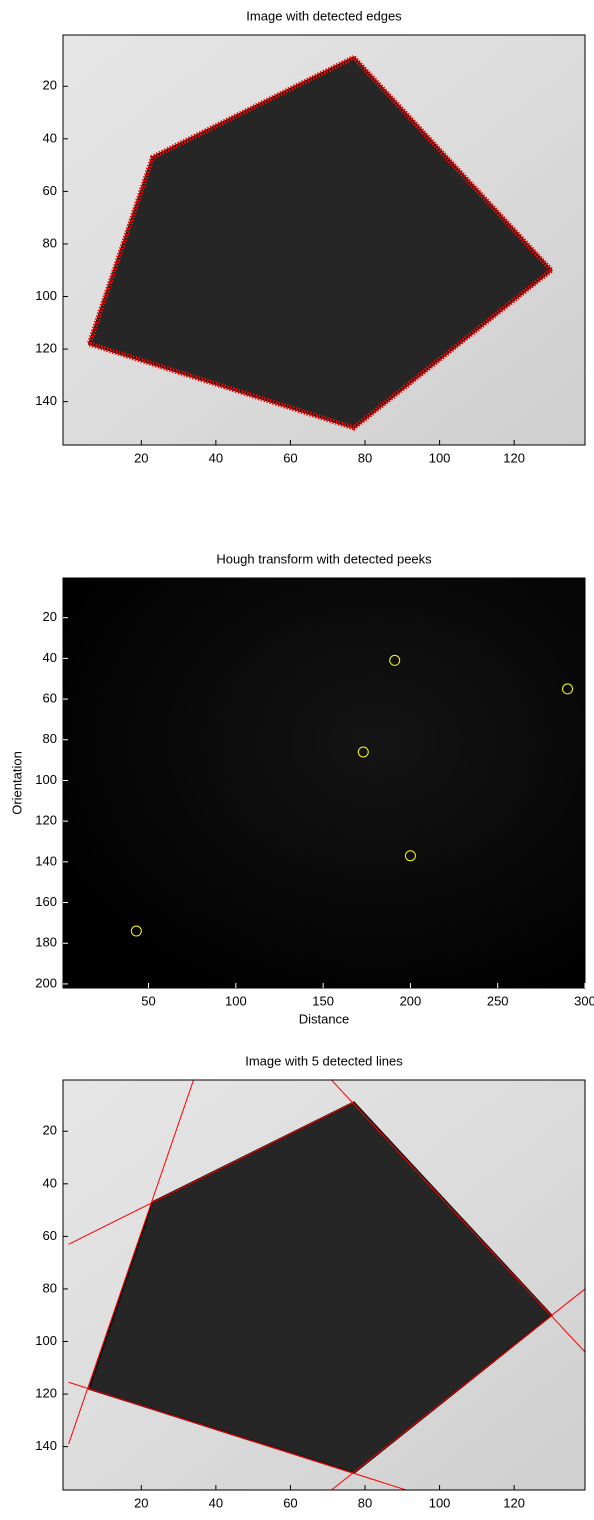 This screenshot has height=1520, width=594. Describe the element at coordinates (323, 1000) in the screenshot. I see `x-tick-label: 150` at that location.